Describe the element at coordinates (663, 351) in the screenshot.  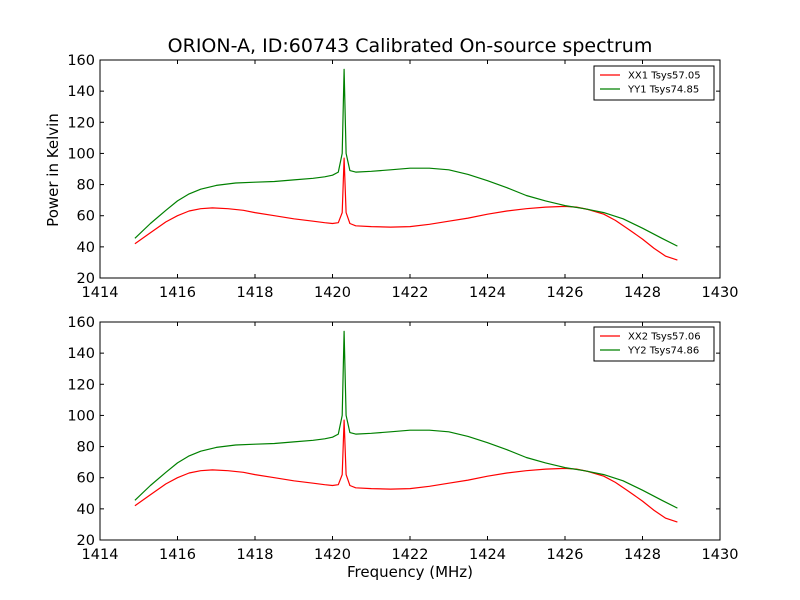
I see `legend-label: YY2 Tsys74.86` at that location.